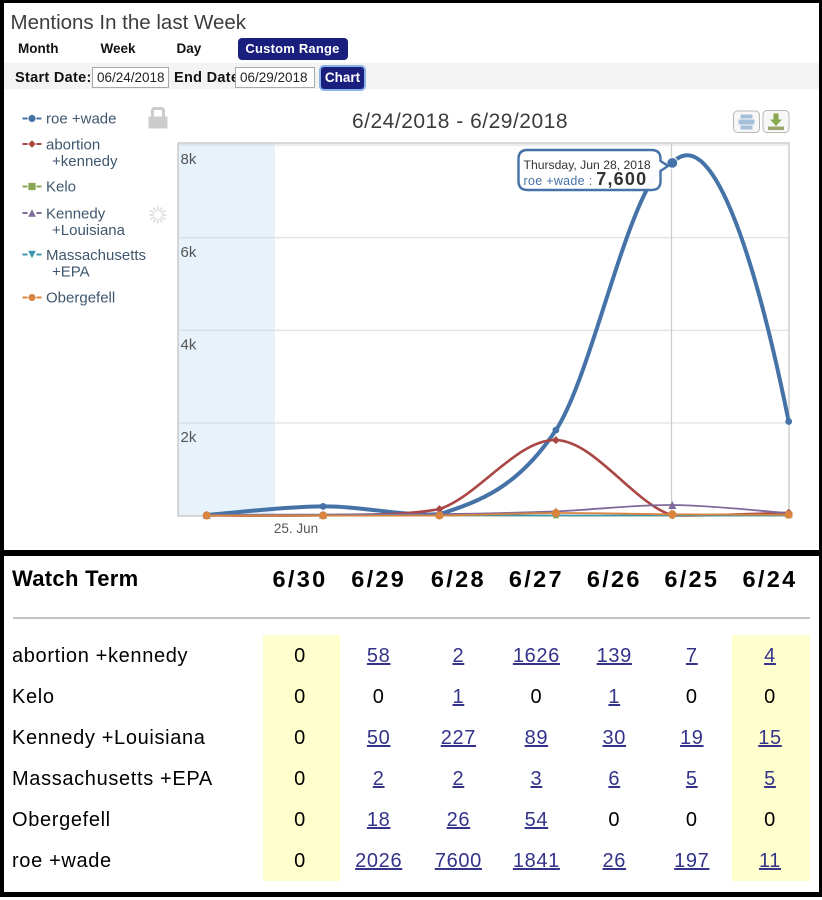 Image resolution: width=822 pixels, height=900 pixels. What do you see at coordinates (81, 119) in the screenshot?
I see `svg-text: roe +wade` at bounding box center [81, 119].